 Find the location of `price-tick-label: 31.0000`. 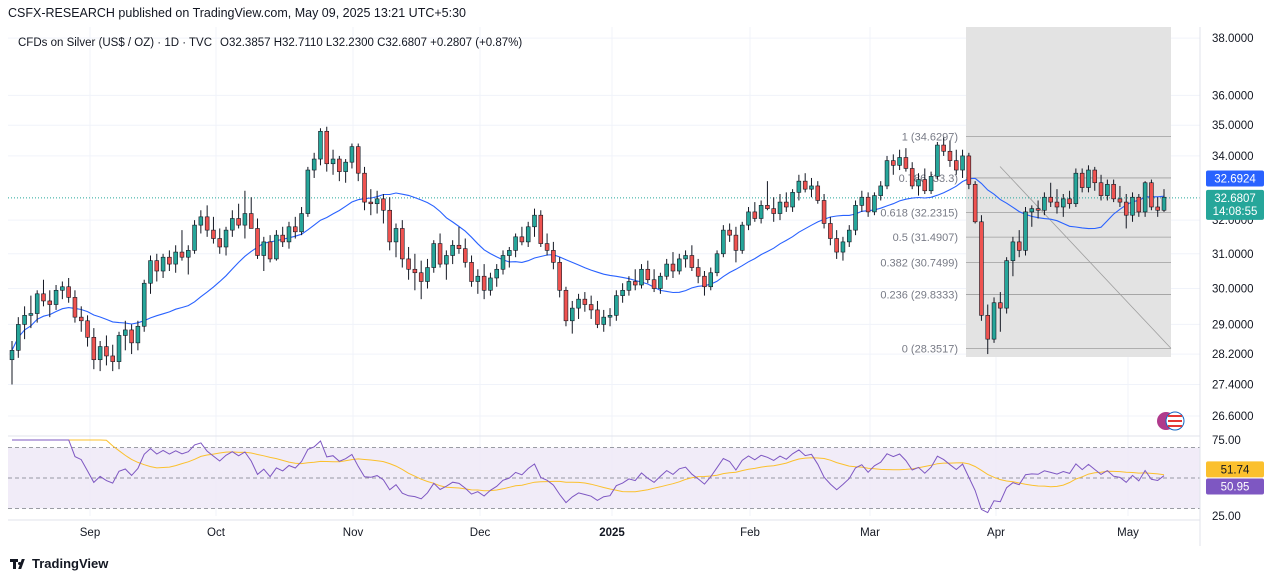

price-tick-label: 31.0000 is located at coordinates (1233, 255).